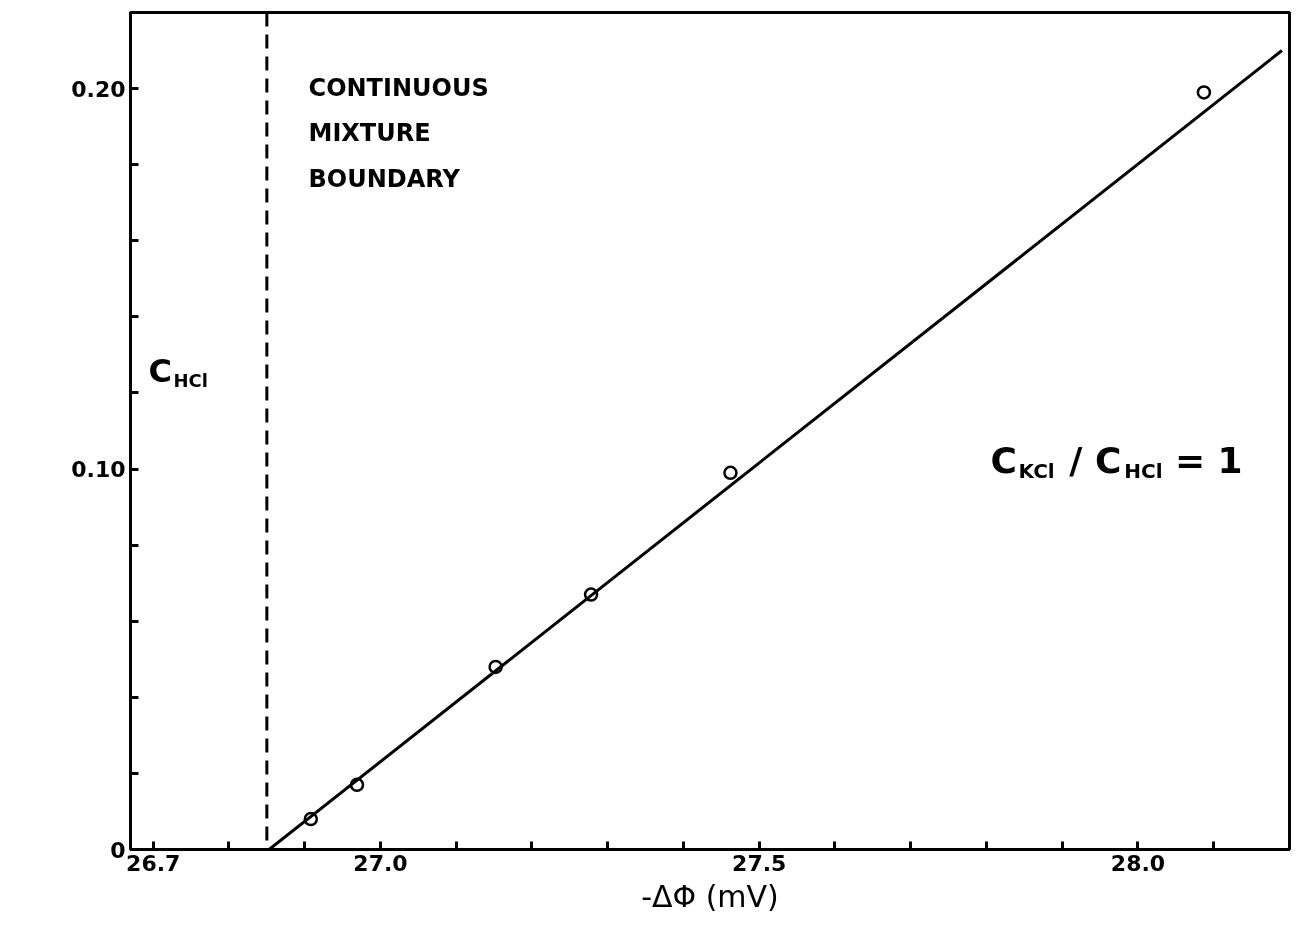 The image size is (1299, 949). What do you see at coordinates (380, 863) in the screenshot?
I see `x-tick-label: 27.0` at bounding box center [380, 863].